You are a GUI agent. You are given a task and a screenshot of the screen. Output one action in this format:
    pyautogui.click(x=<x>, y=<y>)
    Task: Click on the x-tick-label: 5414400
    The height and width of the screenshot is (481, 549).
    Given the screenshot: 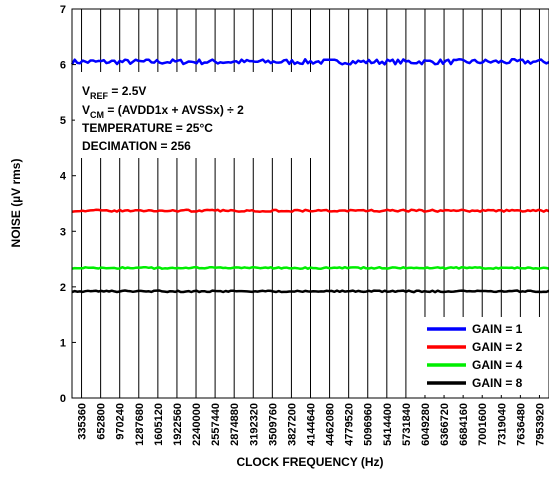 What is the action you would take?
    pyautogui.click(x=388, y=424)
    